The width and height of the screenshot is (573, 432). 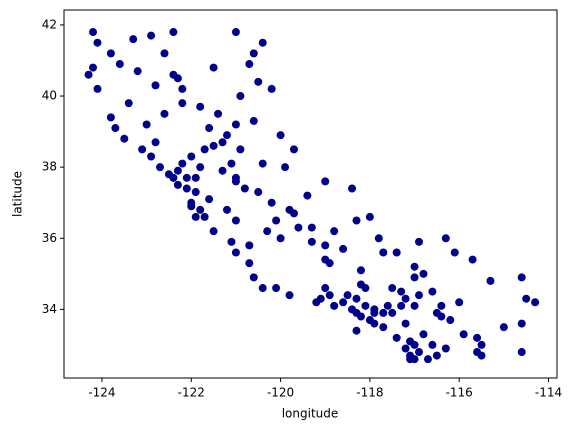 I want to click on y-tick-label: 40, so click(x=49, y=96).